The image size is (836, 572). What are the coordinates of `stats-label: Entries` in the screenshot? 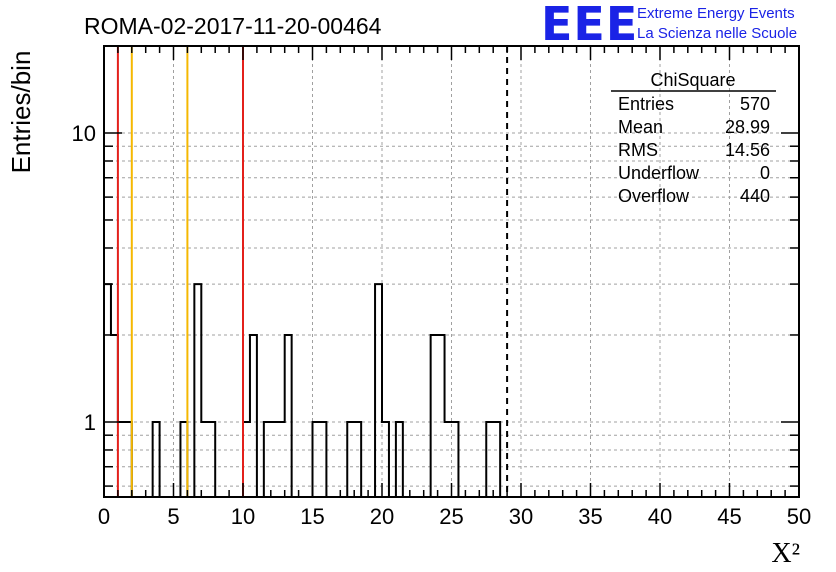 It's located at (646, 104).